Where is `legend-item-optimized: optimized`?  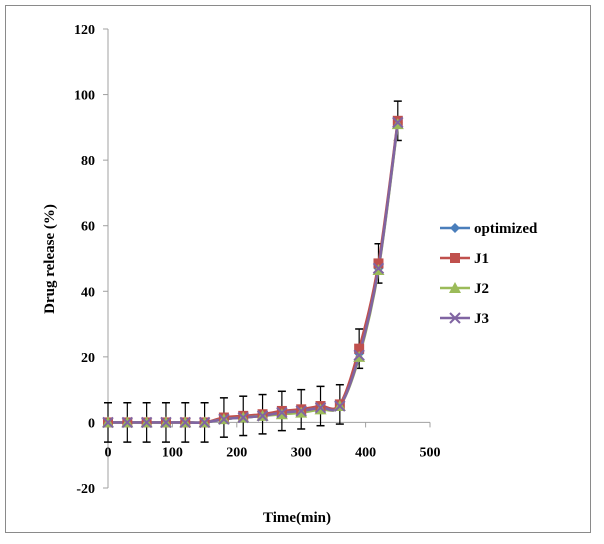 legend-item-optimized: optimized is located at coordinates (489, 229).